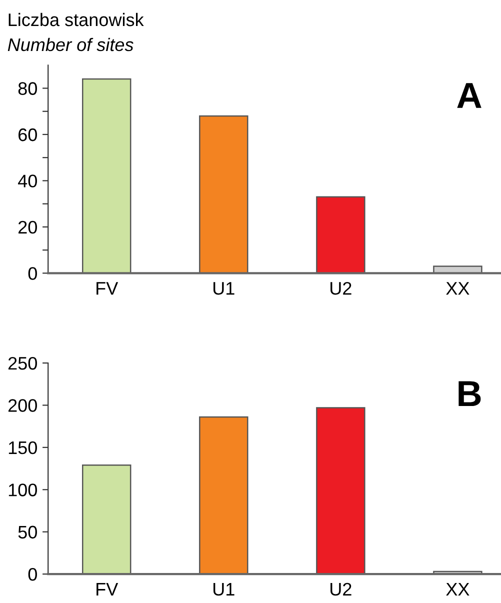  What do you see at coordinates (22, 405) in the screenshot?
I see `y-tick-label: 200` at bounding box center [22, 405].